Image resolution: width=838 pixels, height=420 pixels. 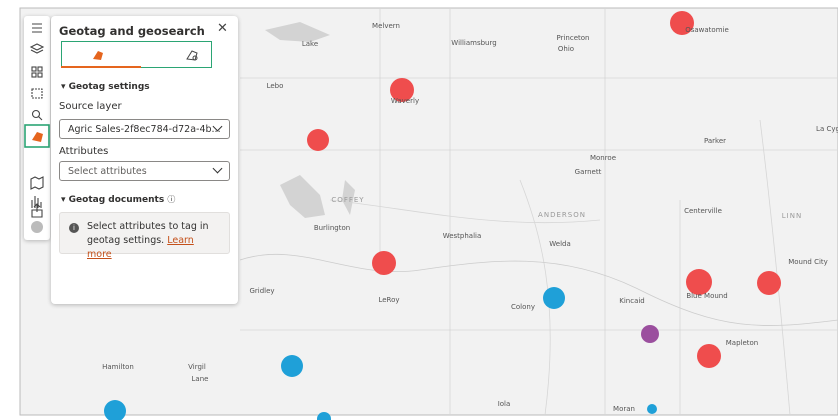 What do you see at coordinates (573, 38) in the screenshot?
I see `place-label: Princeton` at bounding box center [573, 38].